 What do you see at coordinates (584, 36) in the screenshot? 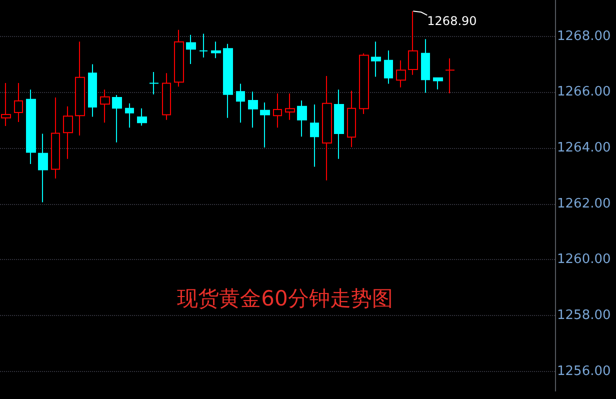
I see `y-tick-label: 1268.00` at bounding box center [584, 36].